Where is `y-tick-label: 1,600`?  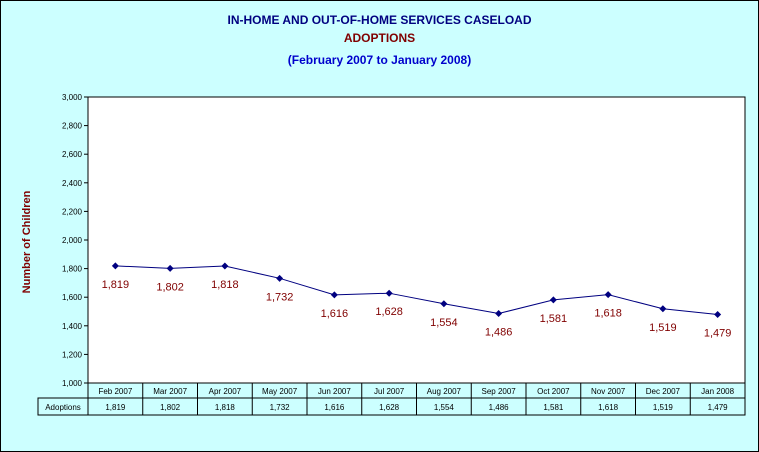 y-tick-label: 1,600 is located at coordinates (72, 297).